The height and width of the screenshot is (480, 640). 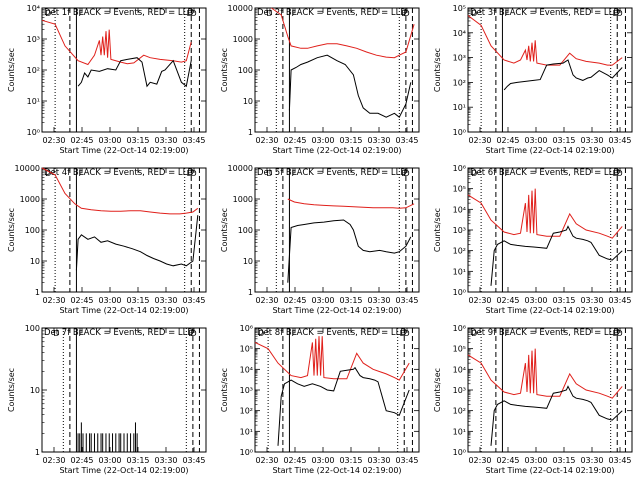 I want to click on chart-title: Det 3f BLACK = Events, RED = LLD, so click(x=545, y=13).